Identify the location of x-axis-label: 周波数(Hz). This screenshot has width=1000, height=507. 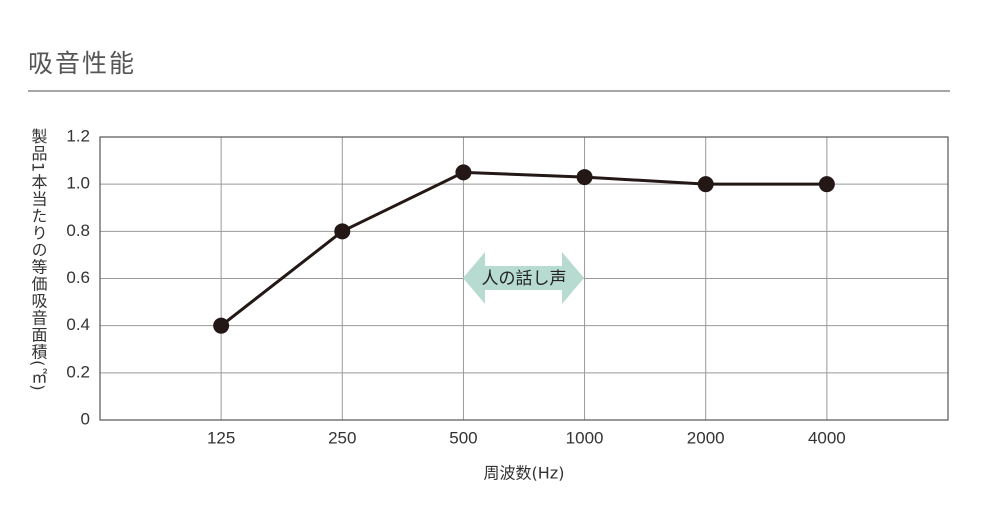
(524, 473).